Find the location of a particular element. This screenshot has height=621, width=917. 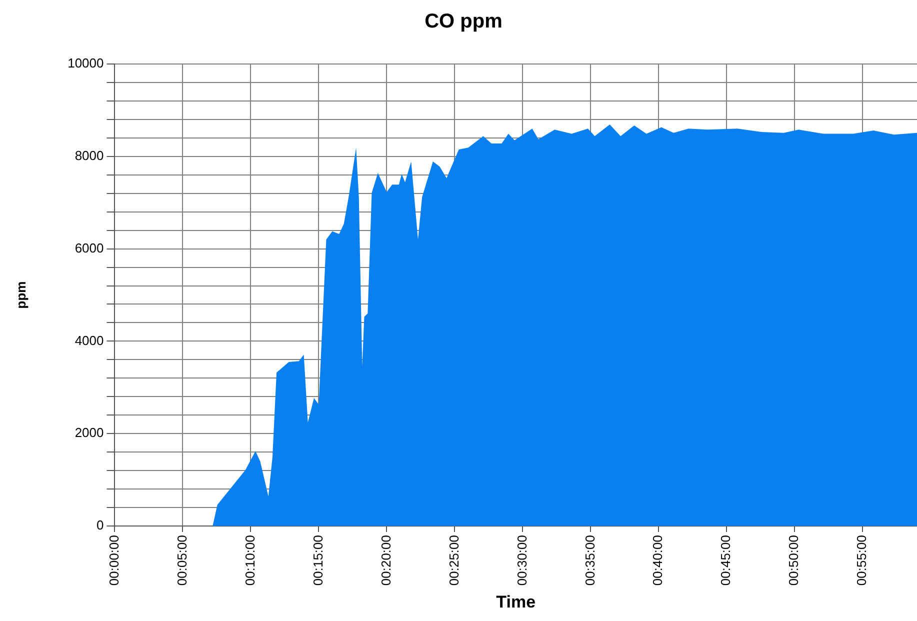

x-tick-label: 00:45:00 is located at coordinates (726, 560).